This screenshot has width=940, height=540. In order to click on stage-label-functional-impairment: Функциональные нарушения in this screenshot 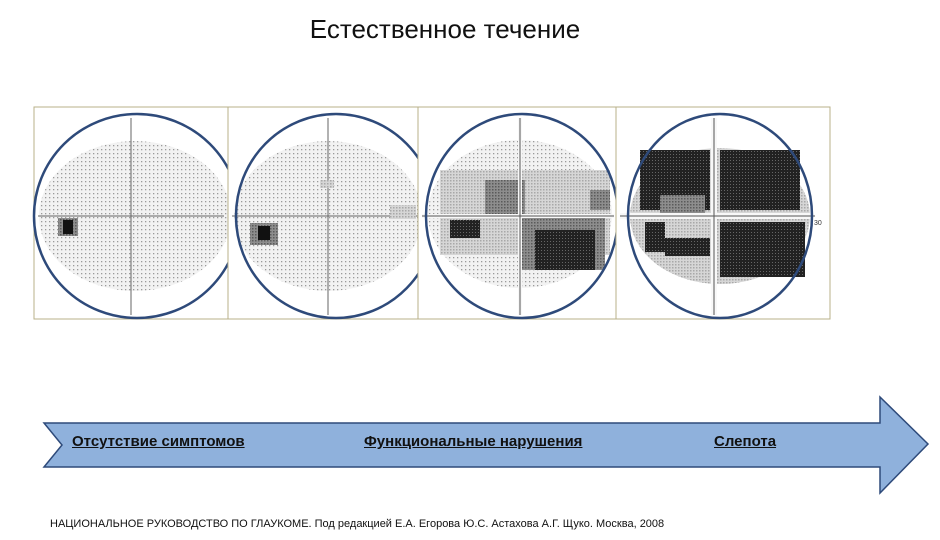, I will do `click(473, 441)`.